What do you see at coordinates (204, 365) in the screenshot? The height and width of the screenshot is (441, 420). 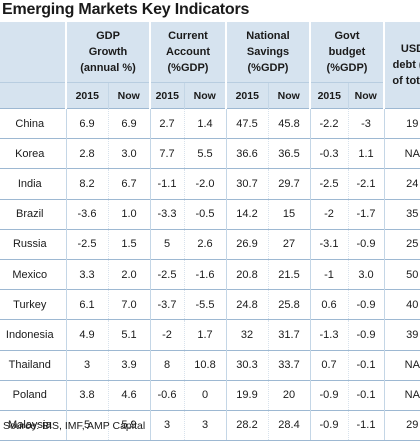 I see `value-cell: 10.8` at bounding box center [204, 365].